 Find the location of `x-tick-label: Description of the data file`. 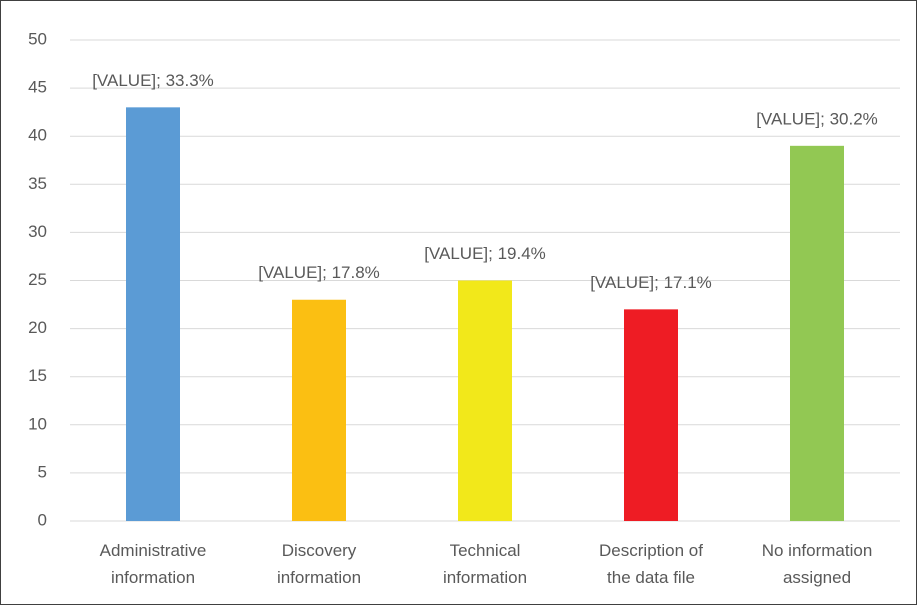

x-tick-label: Description of the data file is located at coordinates (651, 564).